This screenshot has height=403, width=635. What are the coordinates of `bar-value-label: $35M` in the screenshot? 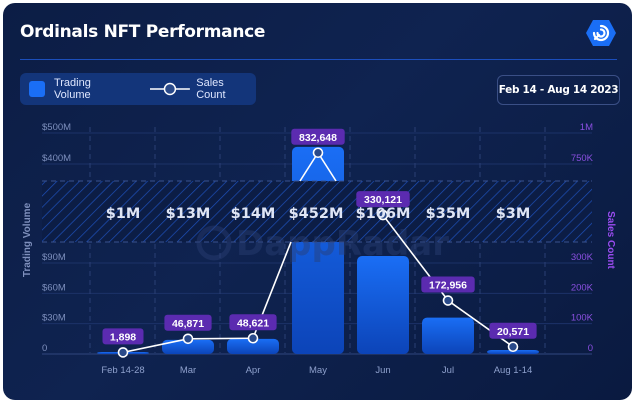 It's located at (448, 214).